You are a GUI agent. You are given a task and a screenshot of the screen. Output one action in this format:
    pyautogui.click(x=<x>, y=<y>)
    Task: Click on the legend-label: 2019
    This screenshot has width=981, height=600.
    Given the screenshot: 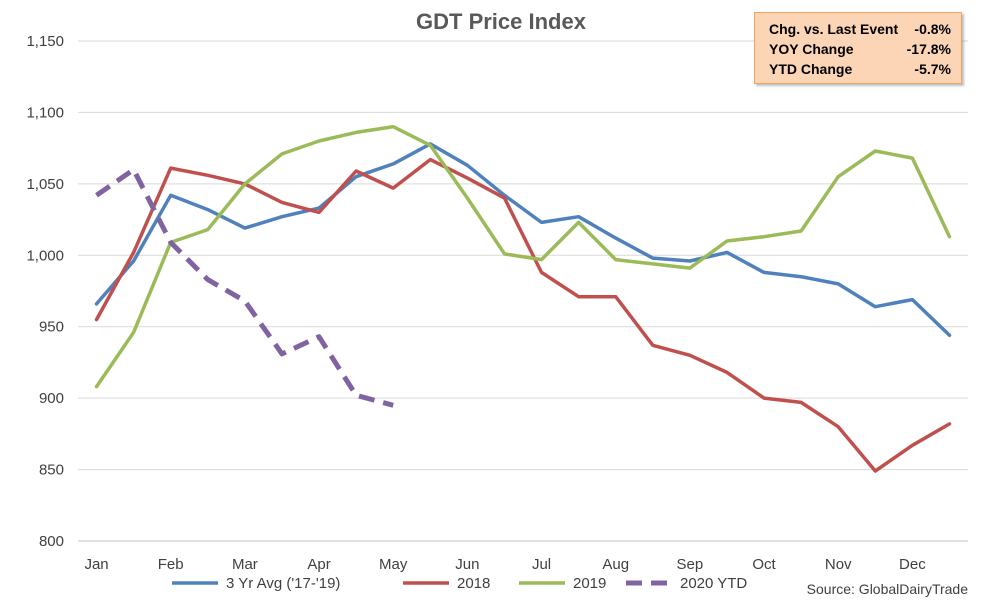 What is the action you would take?
    pyautogui.click(x=589, y=583)
    